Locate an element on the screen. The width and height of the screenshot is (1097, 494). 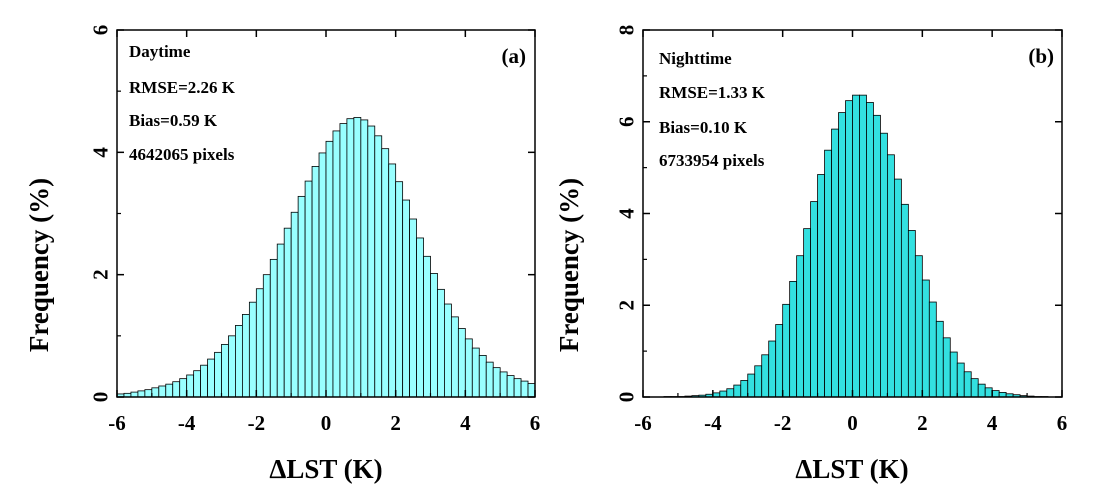
panel-b-annotation-title: Nighttime is located at coordinates (695, 58).